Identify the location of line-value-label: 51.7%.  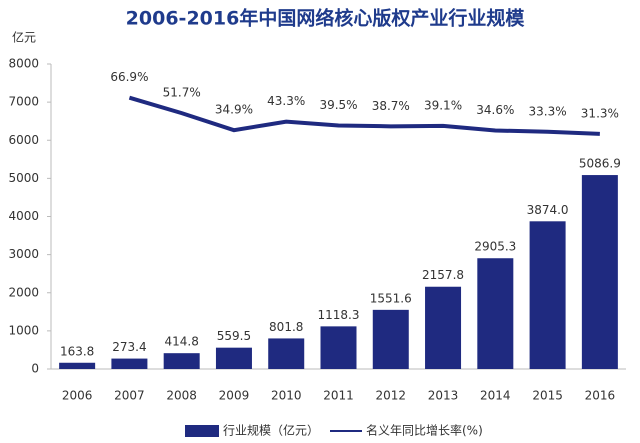
(182, 93).